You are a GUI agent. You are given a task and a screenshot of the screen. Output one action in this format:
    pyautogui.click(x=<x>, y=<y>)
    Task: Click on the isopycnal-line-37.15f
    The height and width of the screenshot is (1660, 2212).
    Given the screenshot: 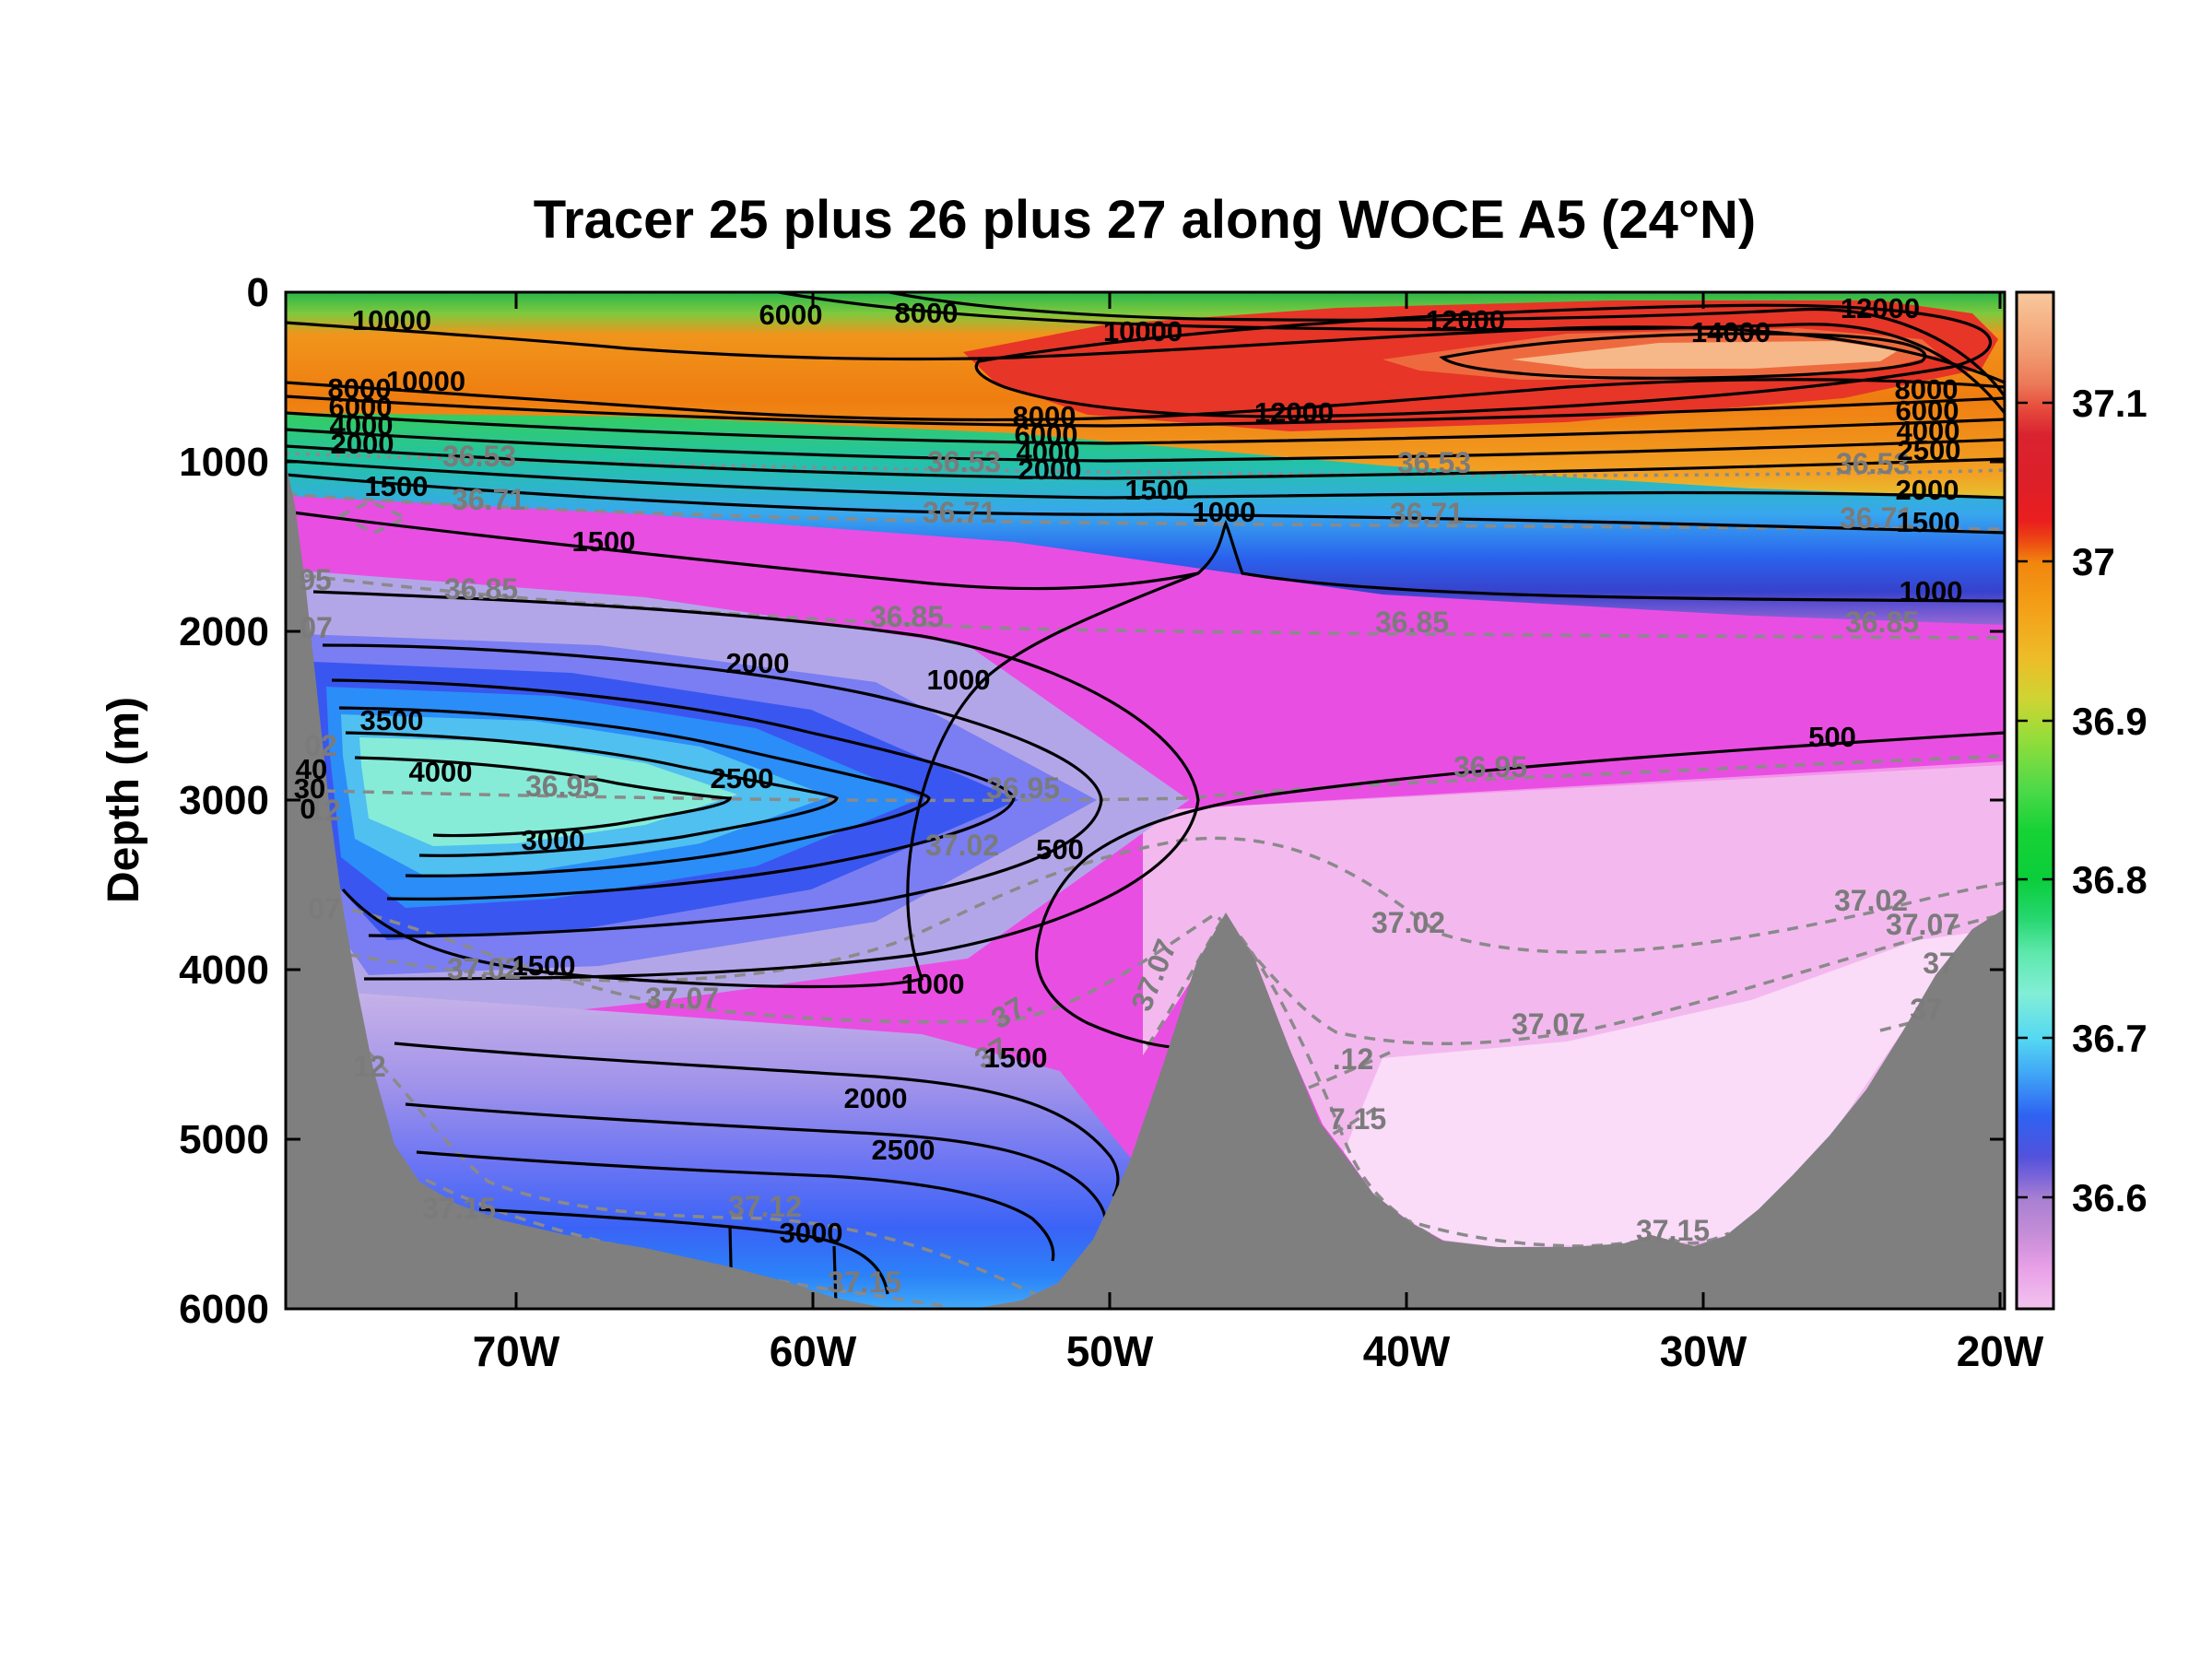 What is the action you would take?
    pyautogui.click(x=1565, y=1232)
    